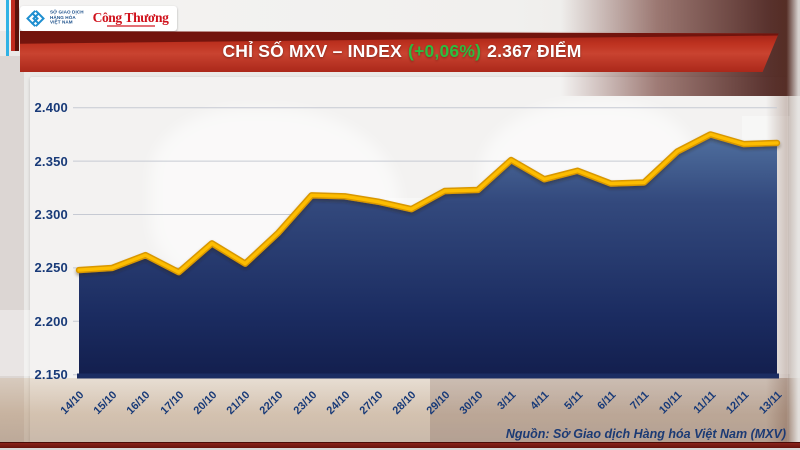 The height and width of the screenshot is (450, 800). Describe the element at coordinates (51, 161) in the screenshot. I see `y-axis-label: 2.350` at that location.